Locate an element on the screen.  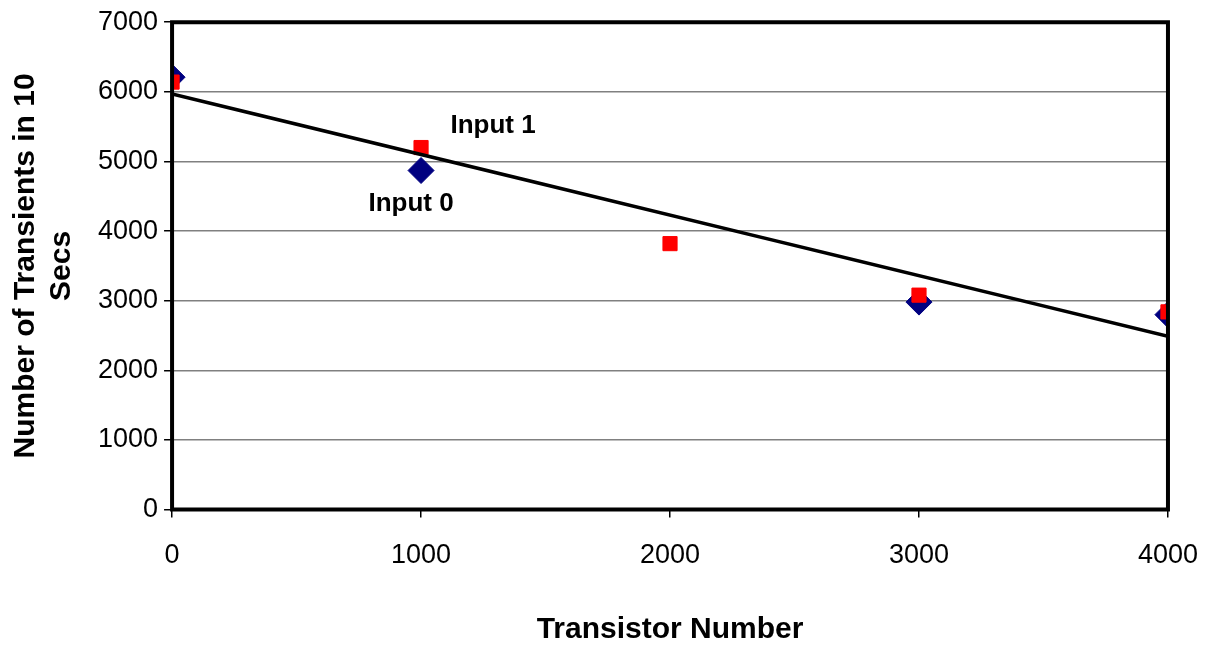
x-tick-label: 3000 is located at coordinates (919, 554).